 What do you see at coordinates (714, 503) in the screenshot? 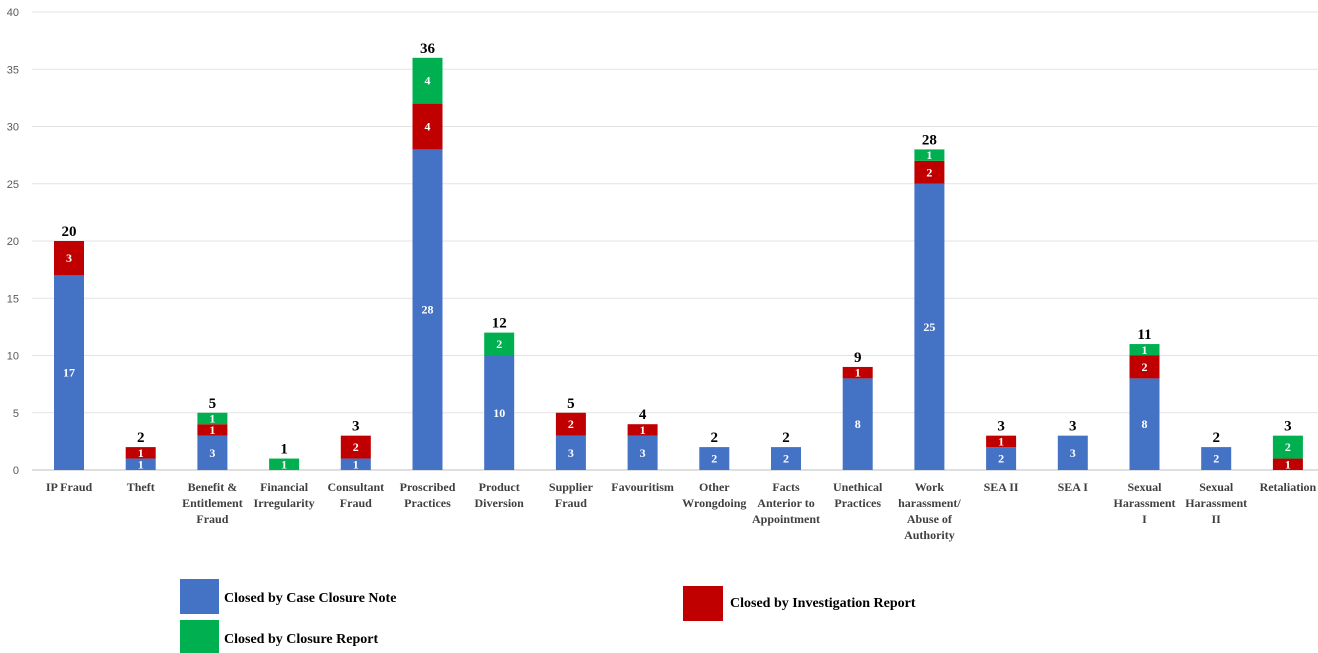
I see `x-category-label-line: Wrongdoing` at bounding box center [714, 503].